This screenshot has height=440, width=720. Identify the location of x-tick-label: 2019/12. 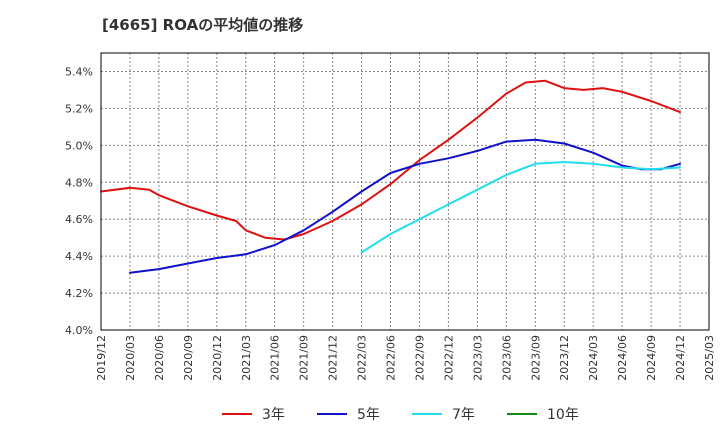
(101, 358).